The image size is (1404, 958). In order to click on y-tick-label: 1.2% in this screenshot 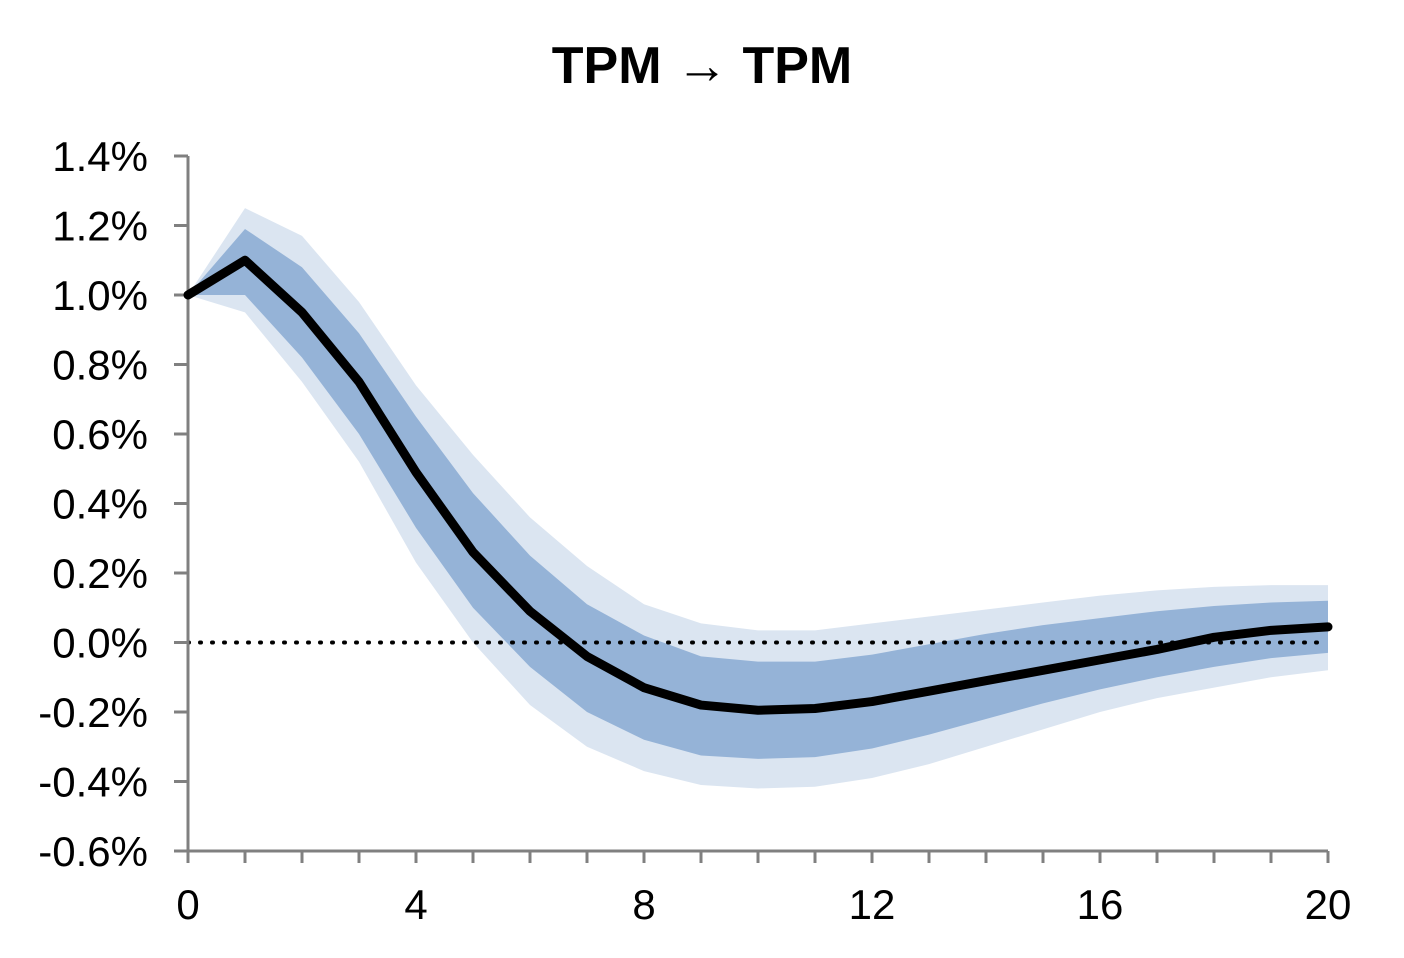, I will do `click(100, 226)`.